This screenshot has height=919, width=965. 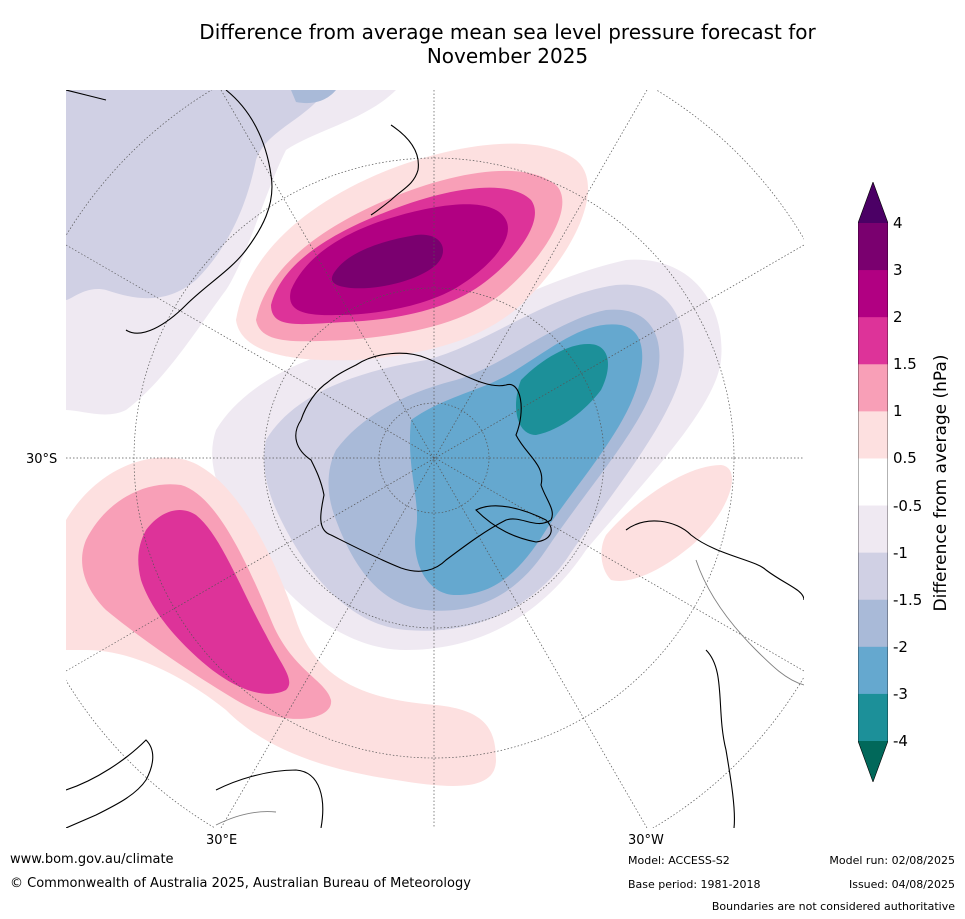 I want to click on positive-anomaly-south-america, so click(x=667, y=523).